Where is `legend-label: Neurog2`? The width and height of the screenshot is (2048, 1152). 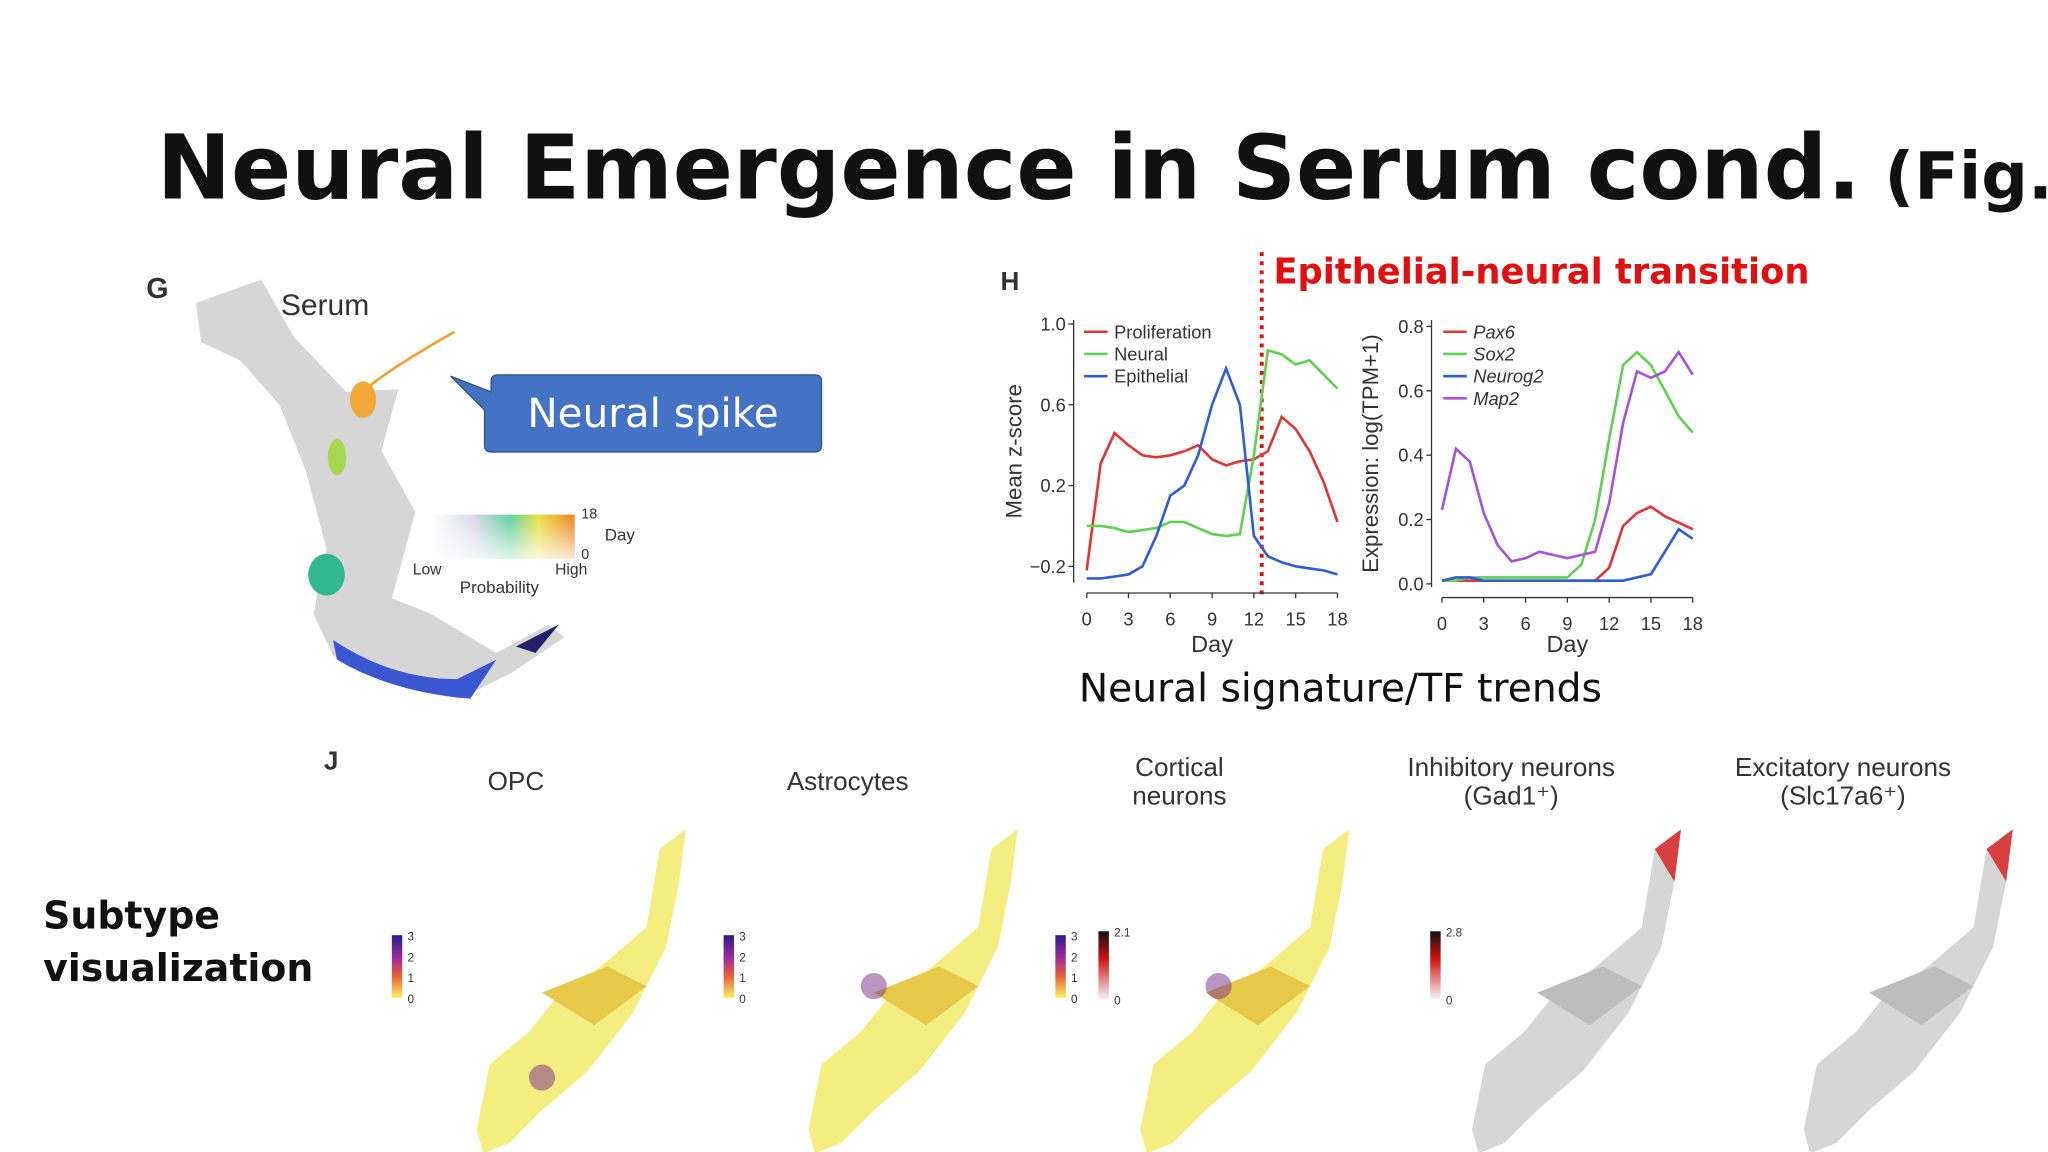
legend-label: Neurog2 is located at coordinates (1508, 376).